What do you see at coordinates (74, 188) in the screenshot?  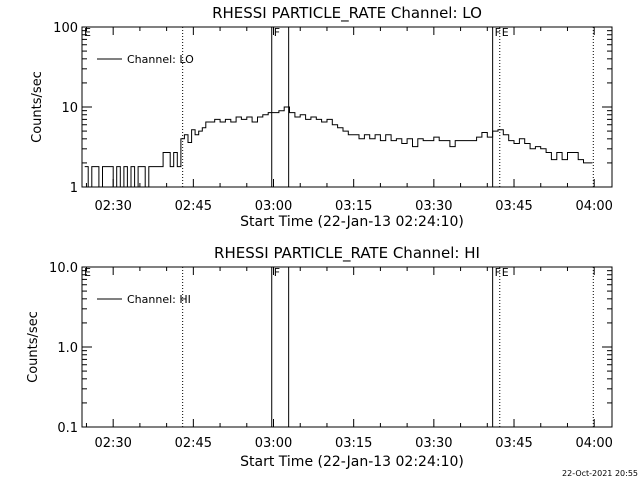 I see `y-tick-label: 1` at bounding box center [74, 188].